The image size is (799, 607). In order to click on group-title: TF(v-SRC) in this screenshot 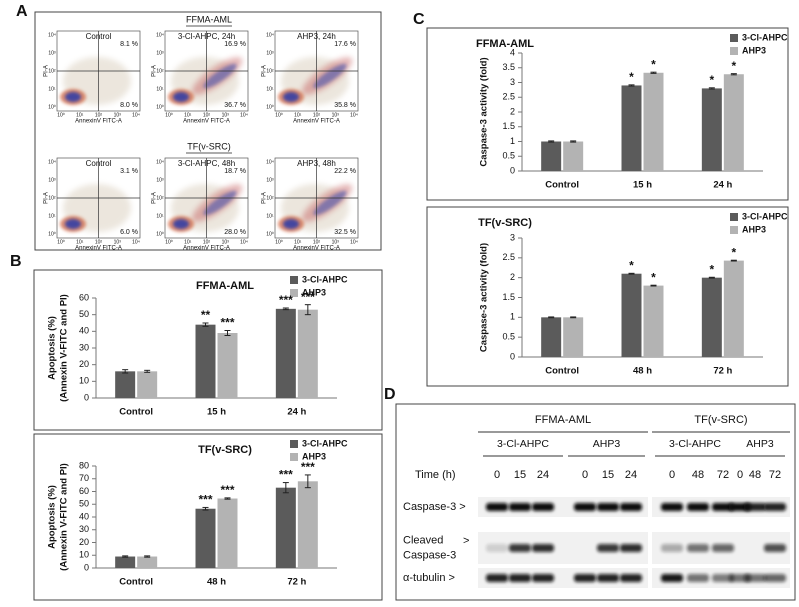, I will do `click(209, 146)`.